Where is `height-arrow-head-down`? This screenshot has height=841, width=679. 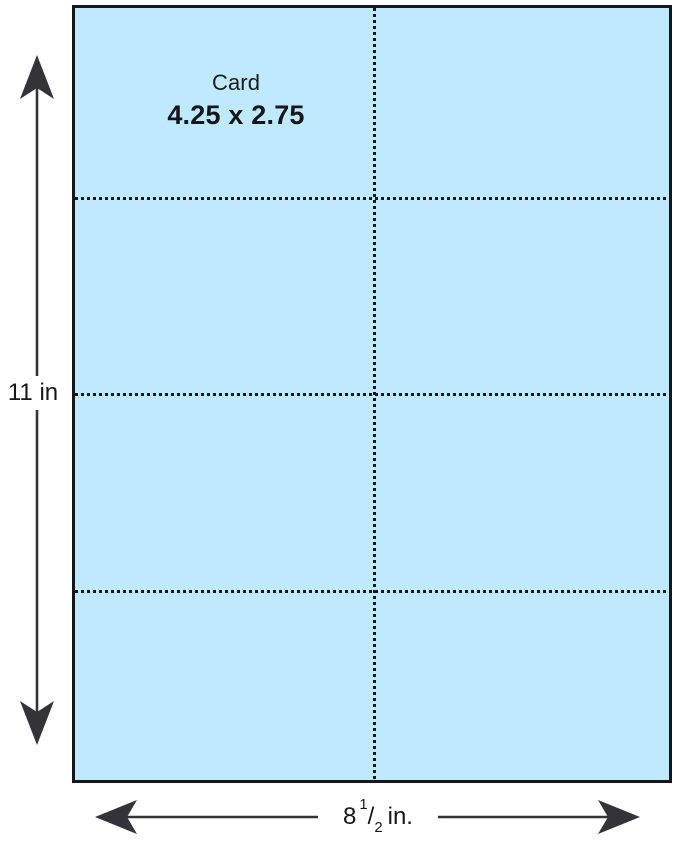
height-arrow-head-down is located at coordinates (37, 723).